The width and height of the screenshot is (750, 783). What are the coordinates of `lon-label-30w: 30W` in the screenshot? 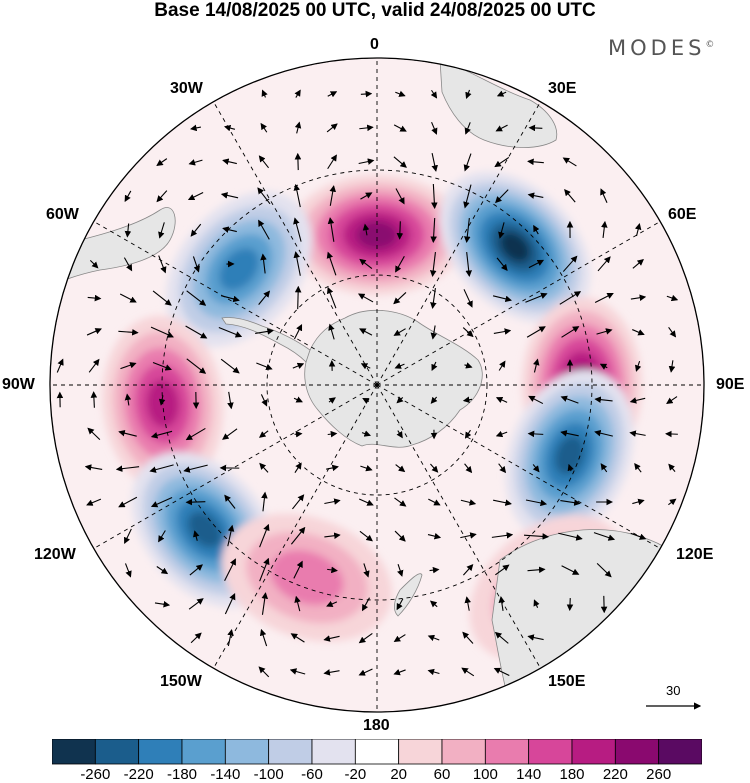 It's located at (186, 88).